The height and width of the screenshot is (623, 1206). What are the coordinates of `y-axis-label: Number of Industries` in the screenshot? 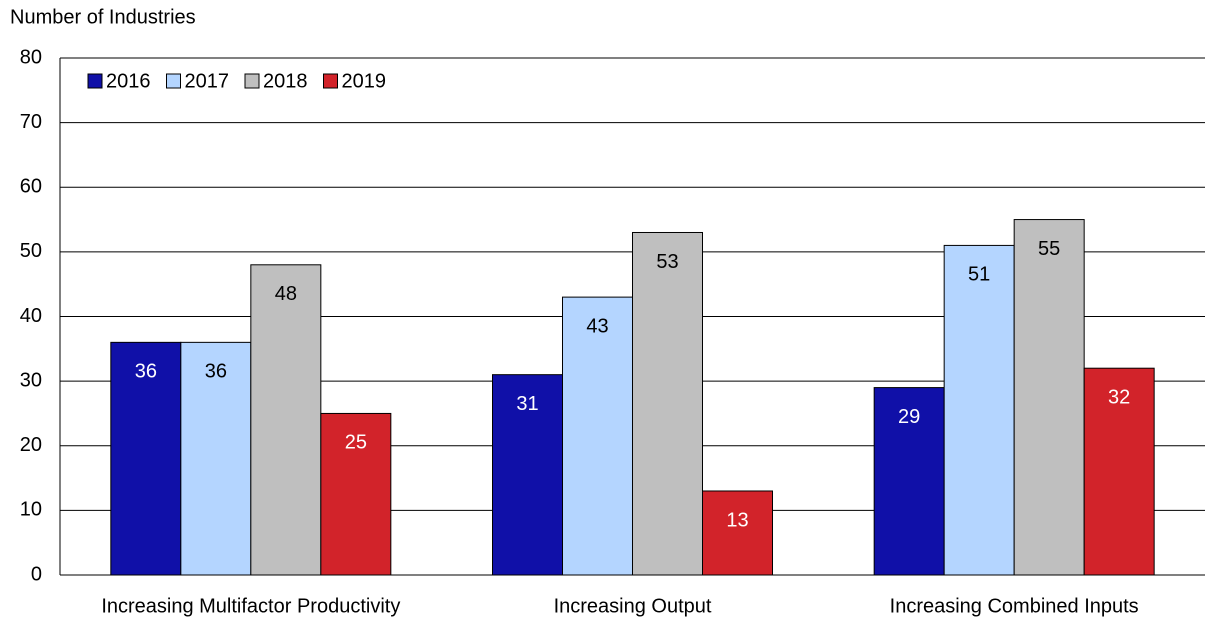 It's located at (103, 17).